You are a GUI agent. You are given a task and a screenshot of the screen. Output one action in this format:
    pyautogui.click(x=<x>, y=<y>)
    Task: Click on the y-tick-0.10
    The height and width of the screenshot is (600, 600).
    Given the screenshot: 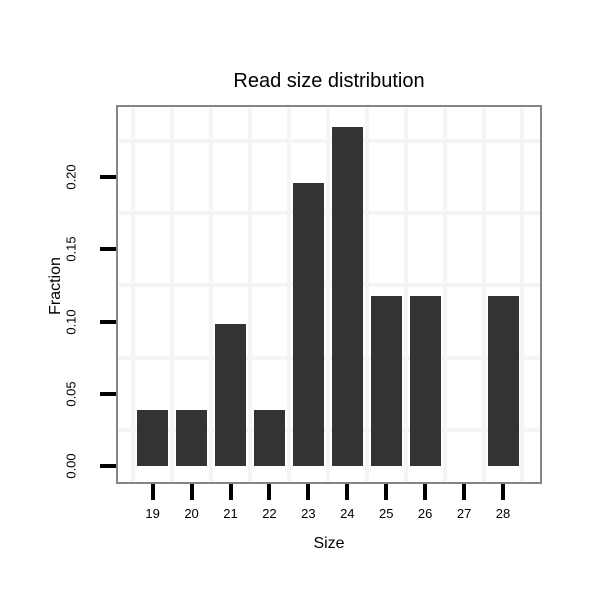 What is the action you would take?
    pyautogui.click(x=108, y=321)
    